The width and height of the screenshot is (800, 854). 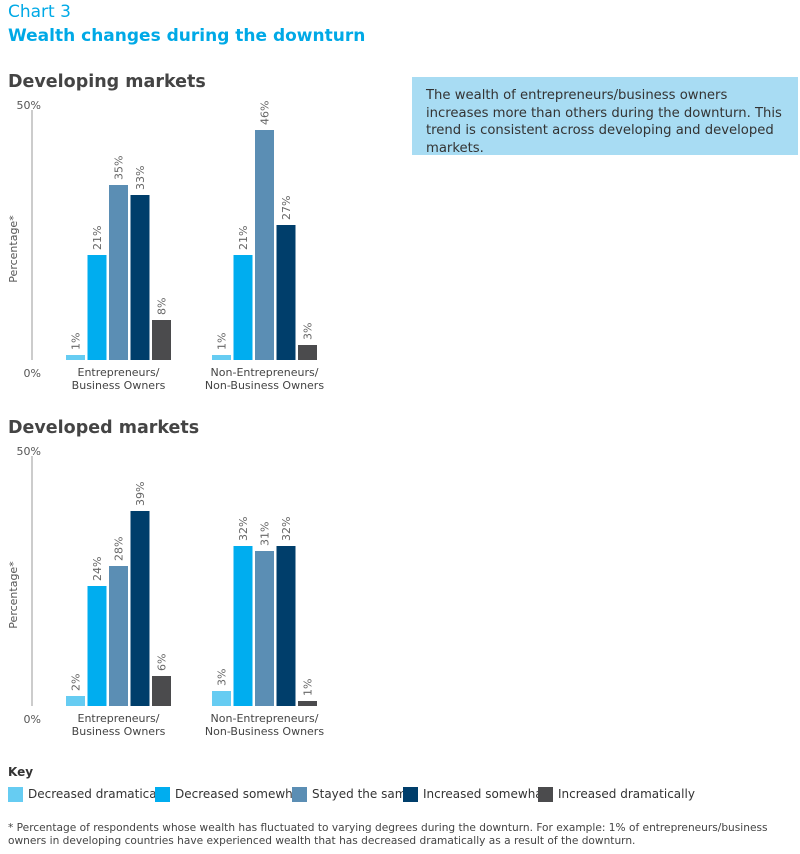 I want to click on chart-number: Chart 3, so click(x=39, y=12).